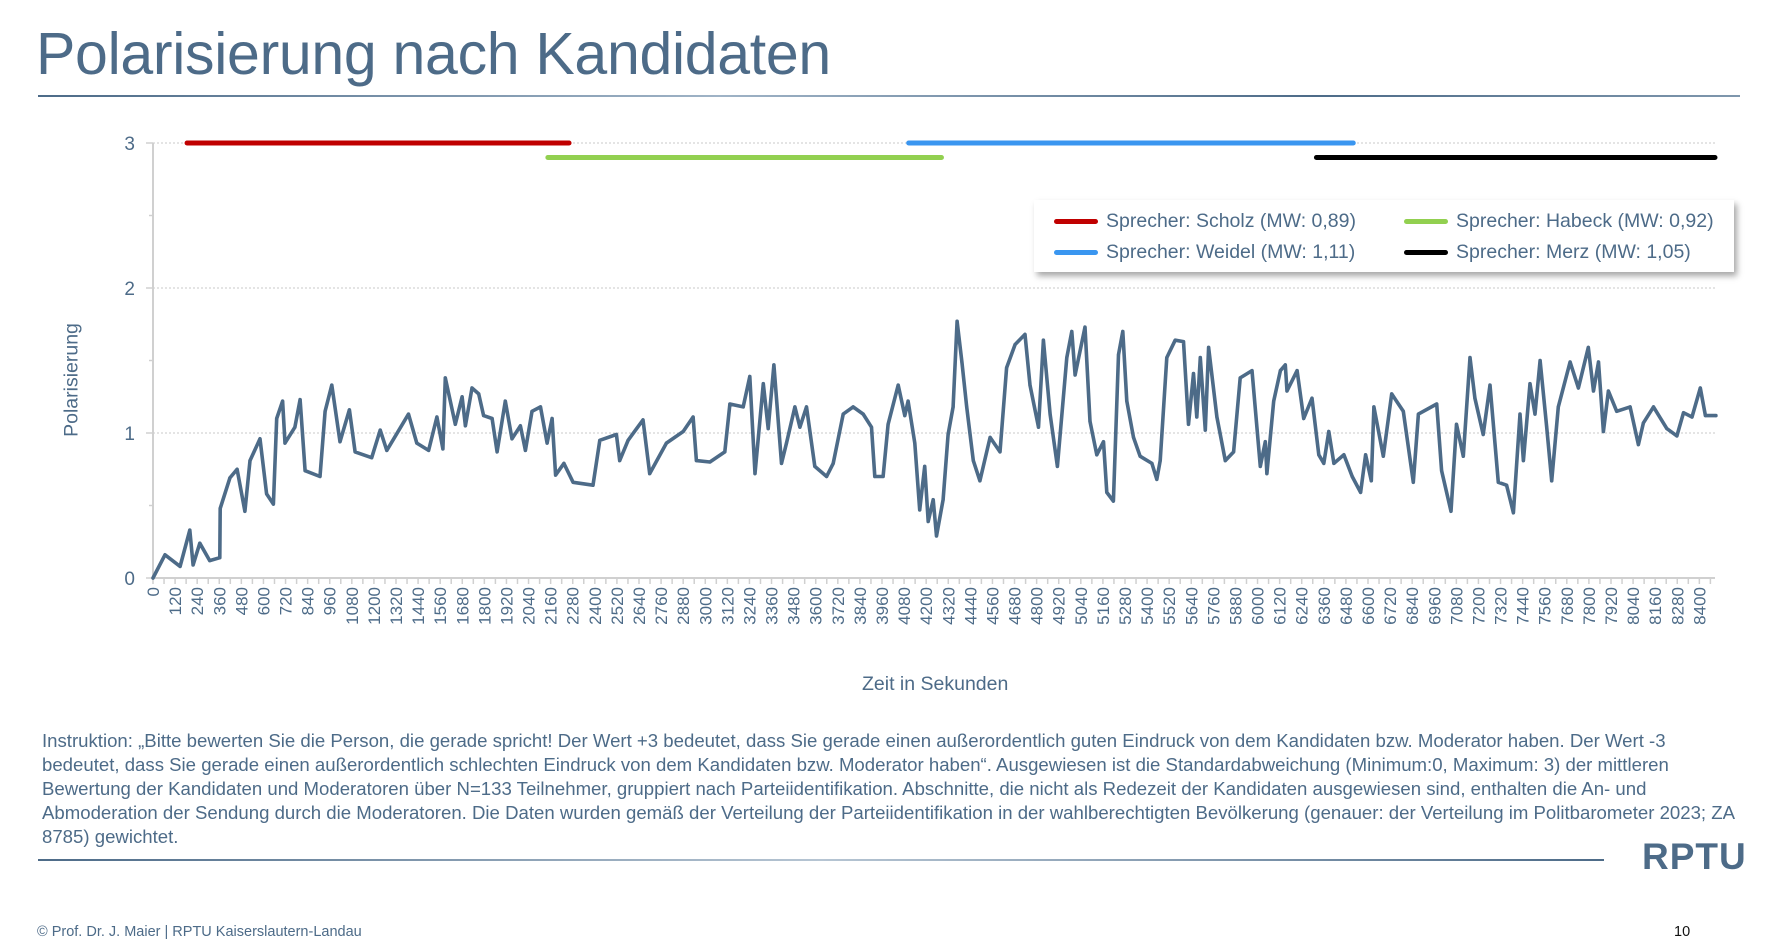  I want to click on x-tick-label: 1680, so click(462, 606).